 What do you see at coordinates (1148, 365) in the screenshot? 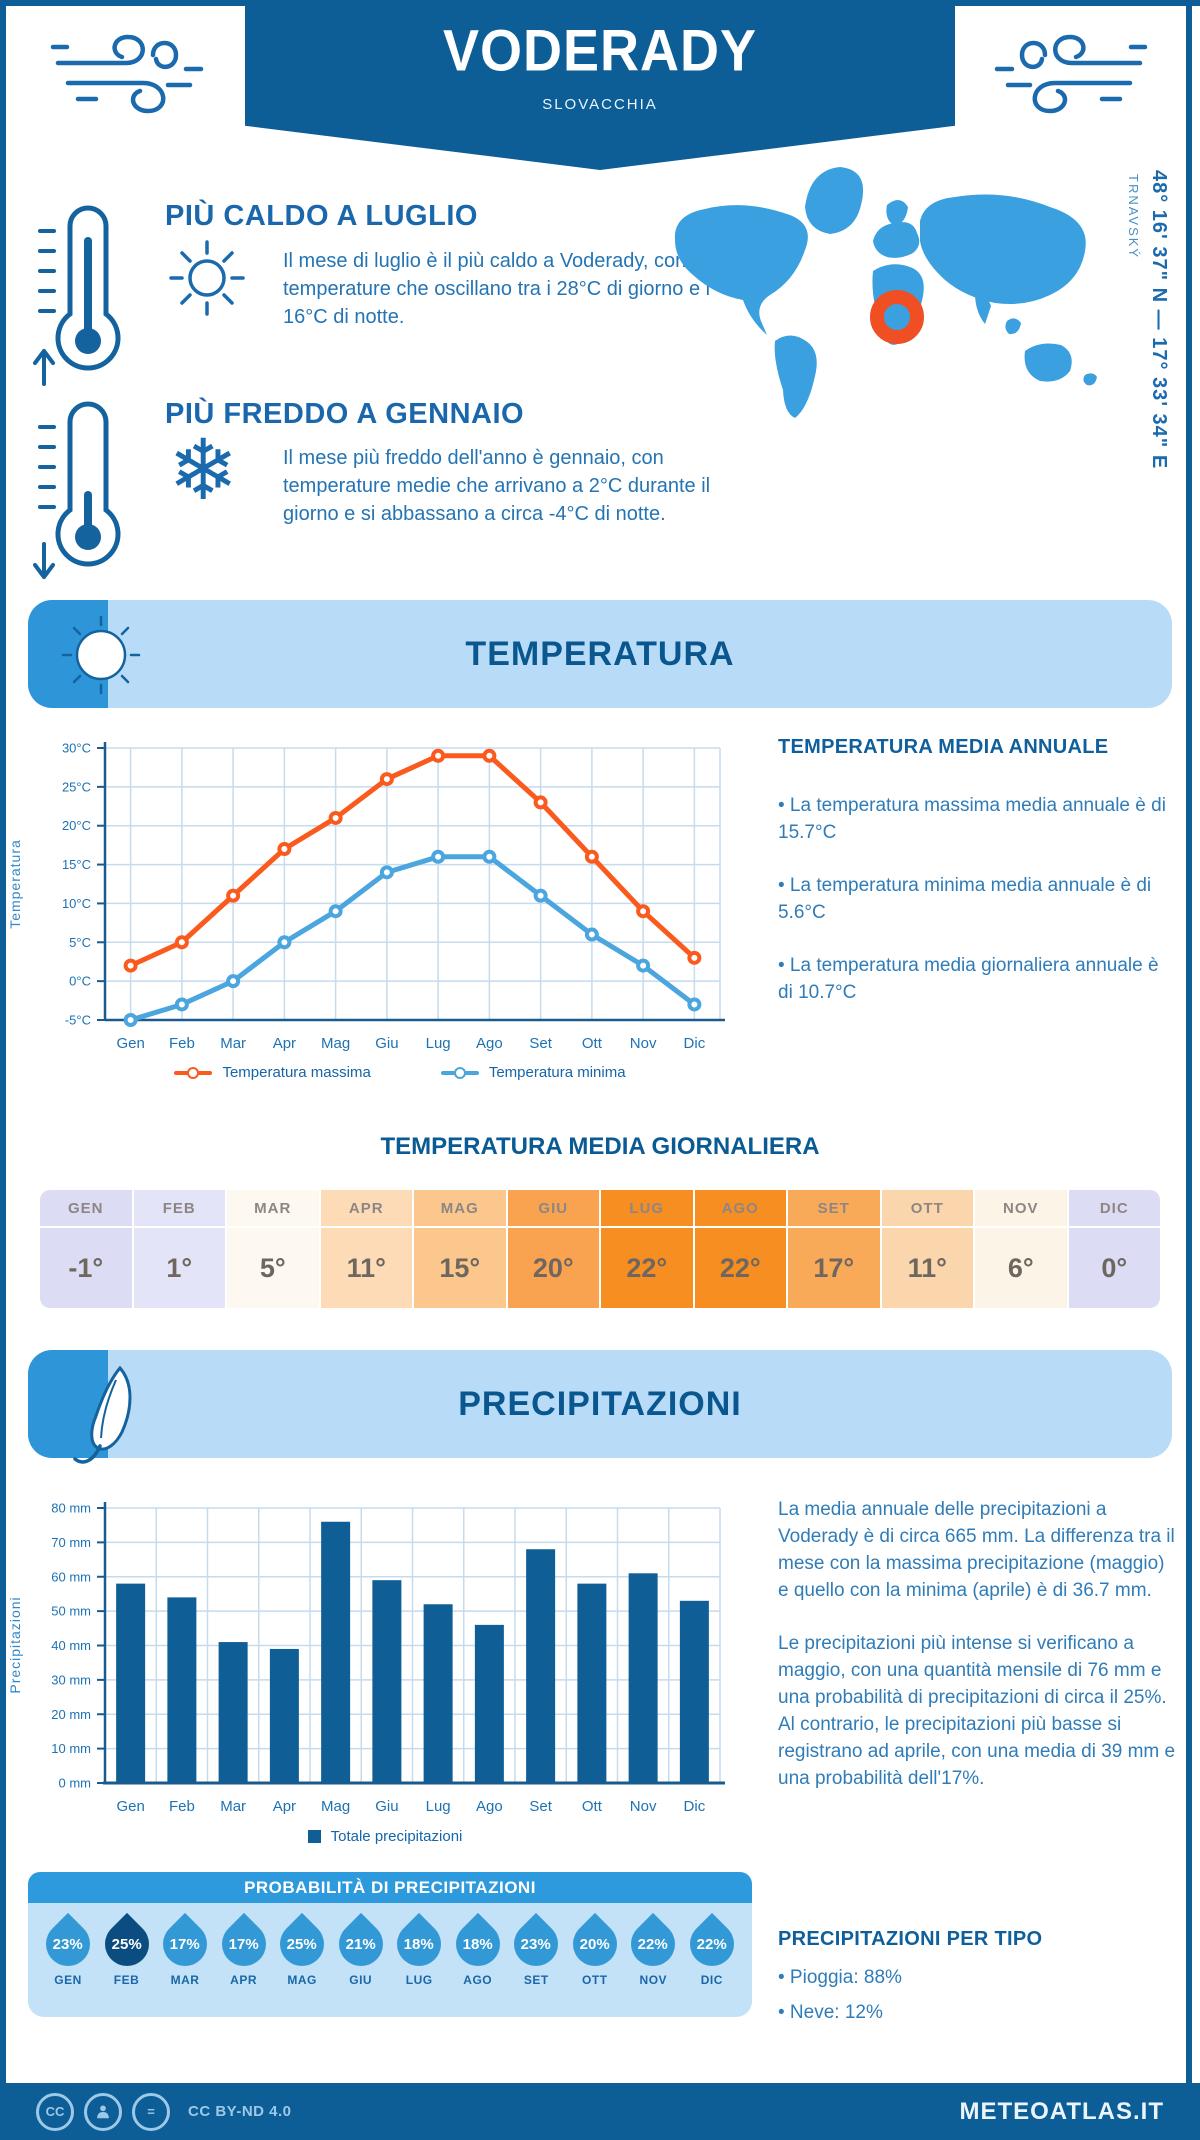
I see `coordinates-block: TRNAVSKÝ 48° 16' 37" N — 17° 33' 34" E` at bounding box center [1148, 365].